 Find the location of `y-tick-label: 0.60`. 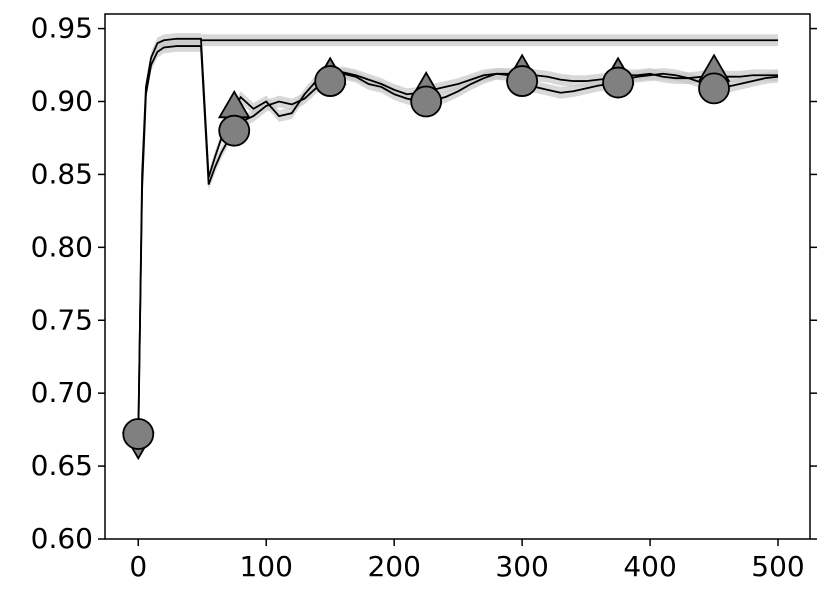

y-tick-label: 0.60 is located at coordinates (62, 538).